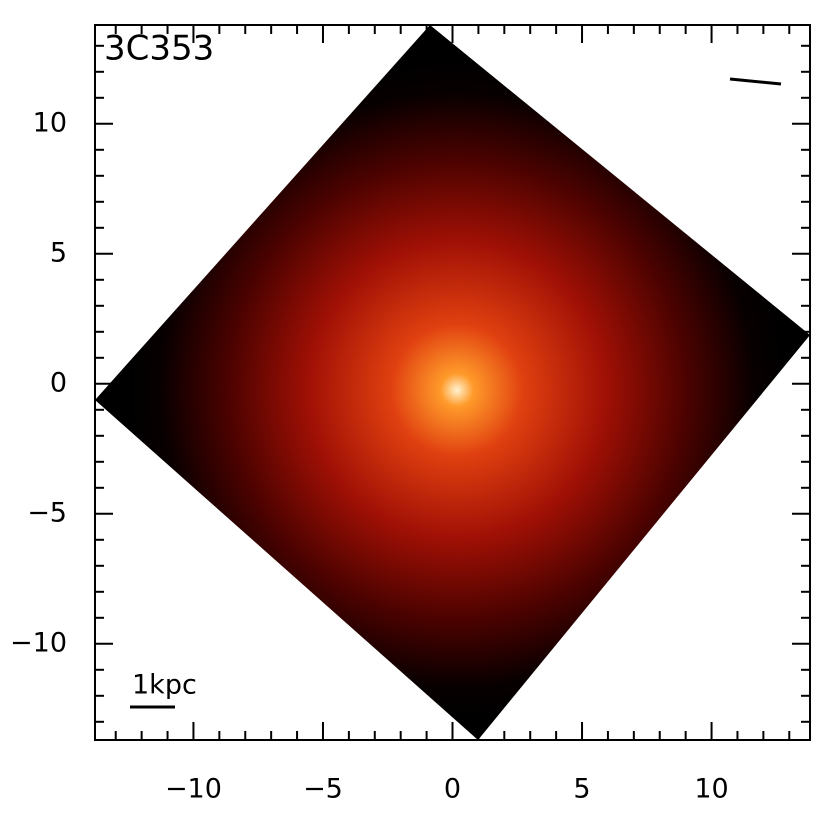 This screenshot has width=830, height=827. What do you see at coordinates (50, 122) in the screenshot?
I see `y-tick-label: 10` at bounding box center [50, 122].